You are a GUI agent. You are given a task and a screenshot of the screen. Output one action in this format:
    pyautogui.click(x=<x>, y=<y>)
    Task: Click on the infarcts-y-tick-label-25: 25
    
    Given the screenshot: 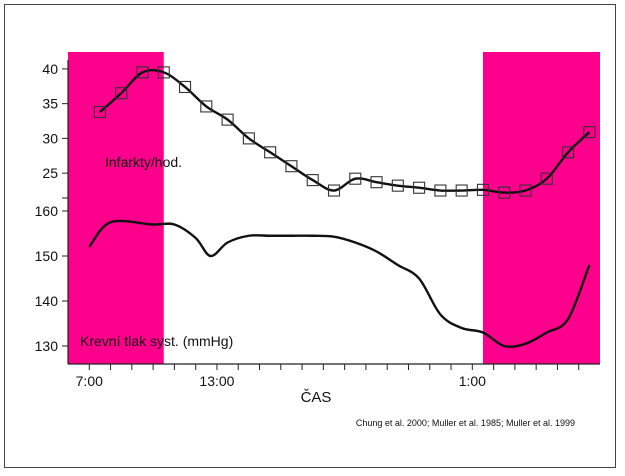 What is the action you would take?
    pyautogui.click(x=50, y=173)
    